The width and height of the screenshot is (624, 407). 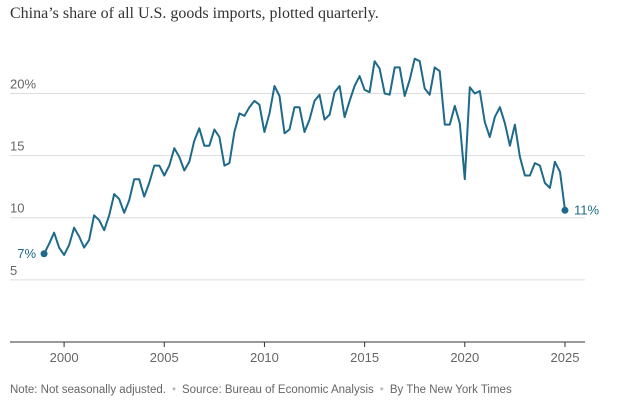 I want to click on data-labels: 7% 11%, so click(x=308, y=231).